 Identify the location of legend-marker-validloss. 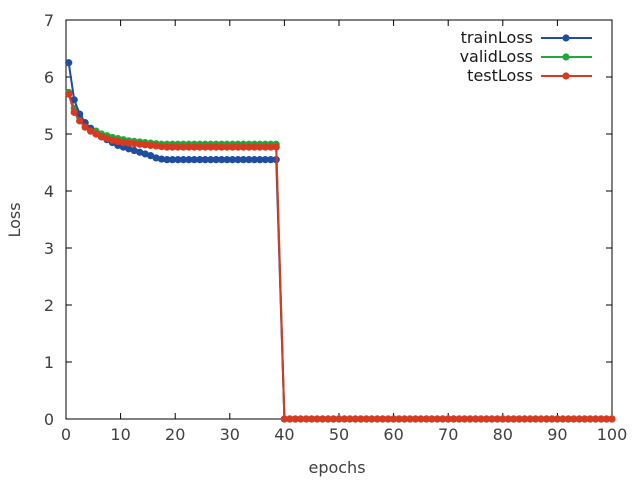
(566, 57).